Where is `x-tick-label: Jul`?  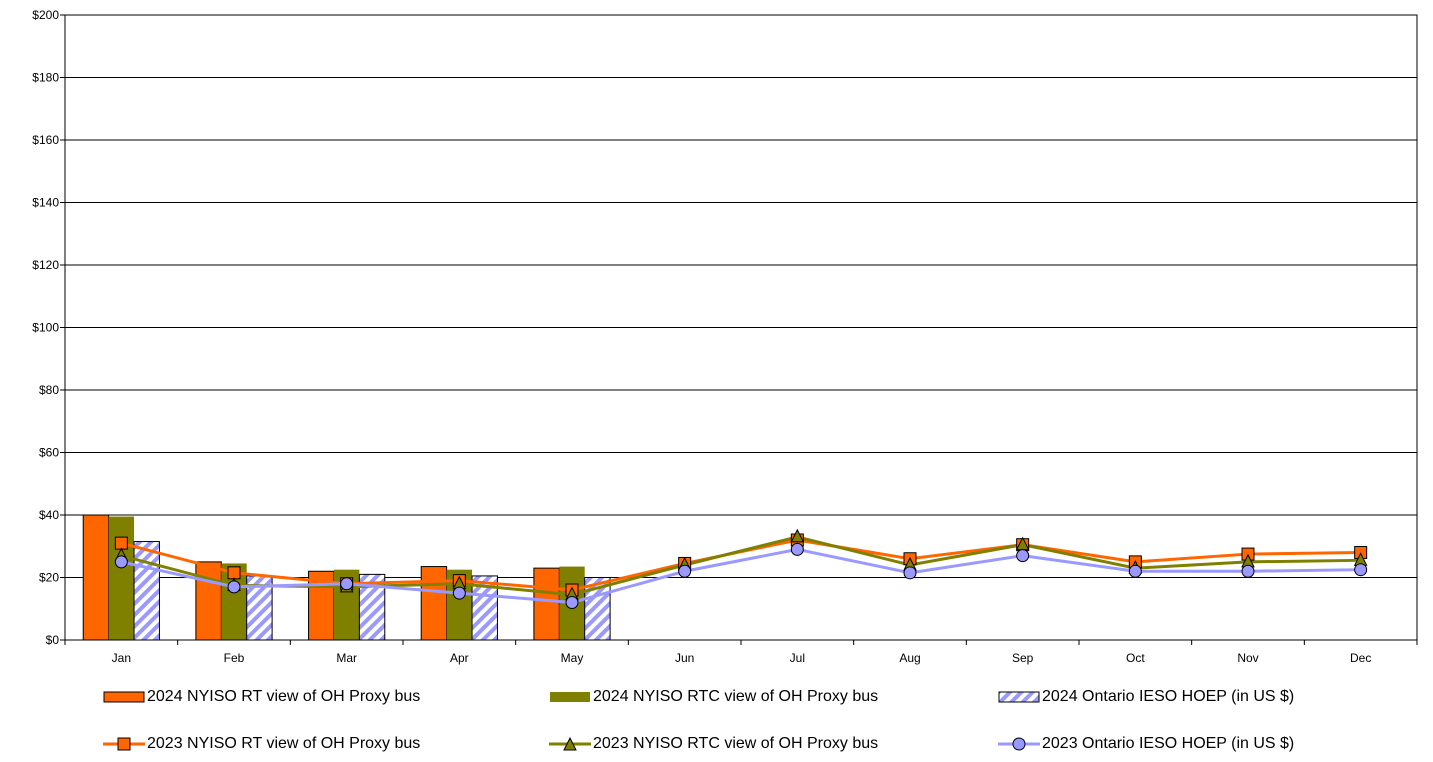 x-tick-label: Jul is located at coordinates (797, 658).